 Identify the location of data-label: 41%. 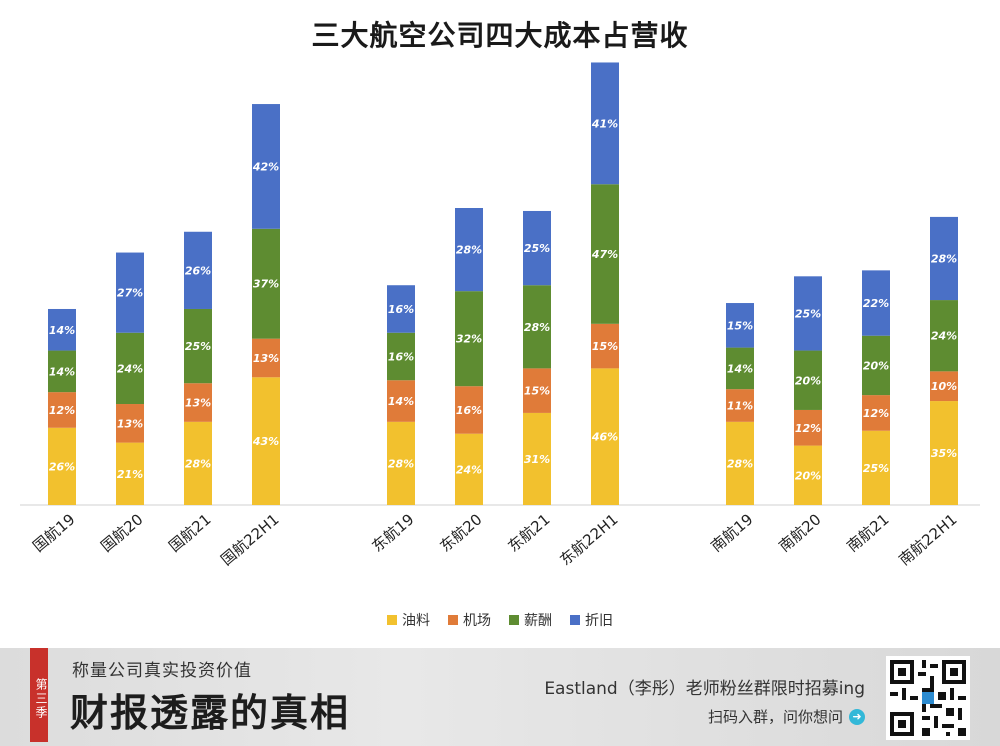
(604, 123).